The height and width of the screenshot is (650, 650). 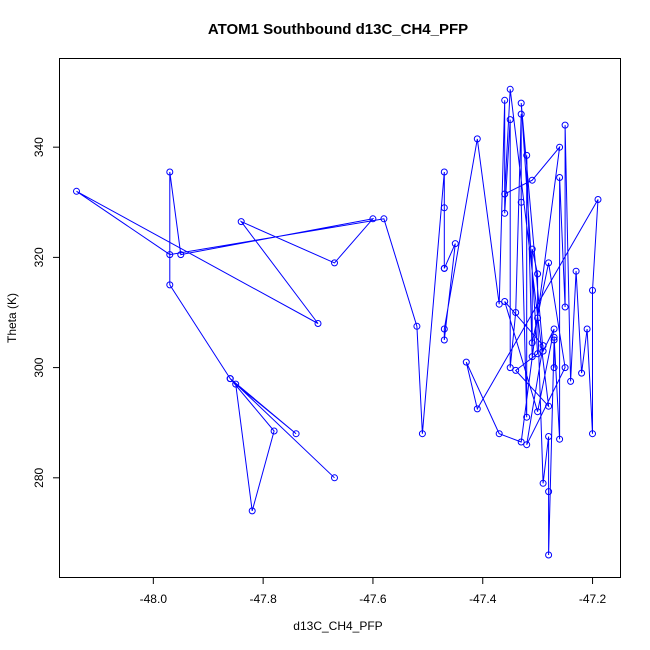 I want to click on x-tick-label: -47.4, so click(x=483, y=599).